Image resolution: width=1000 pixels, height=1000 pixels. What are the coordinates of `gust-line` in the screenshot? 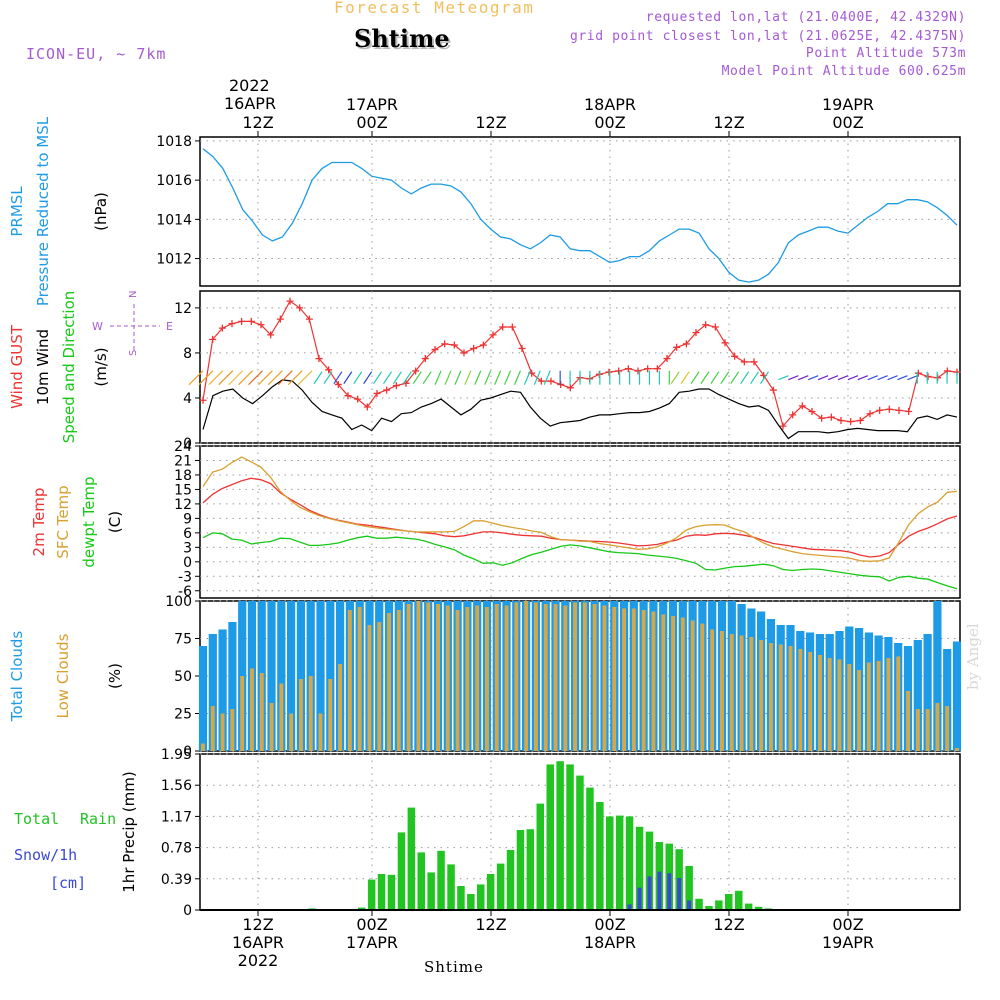 It's located at (580, 364).